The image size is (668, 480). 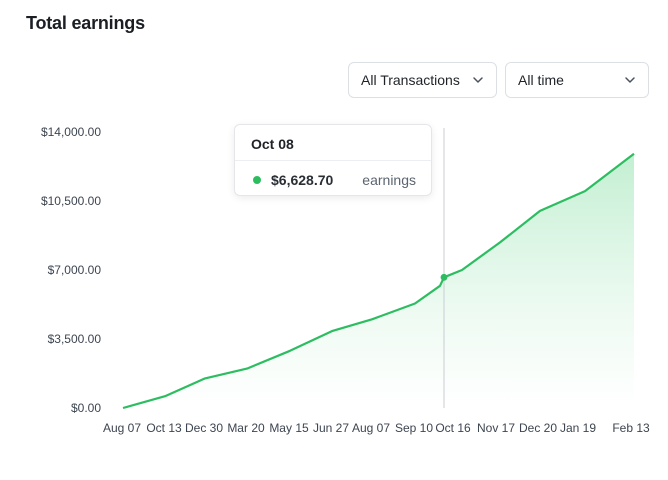 I want to click on chart-tooltip: Oct 08 $6,628.70 earnings, so click(x=333, y=160).